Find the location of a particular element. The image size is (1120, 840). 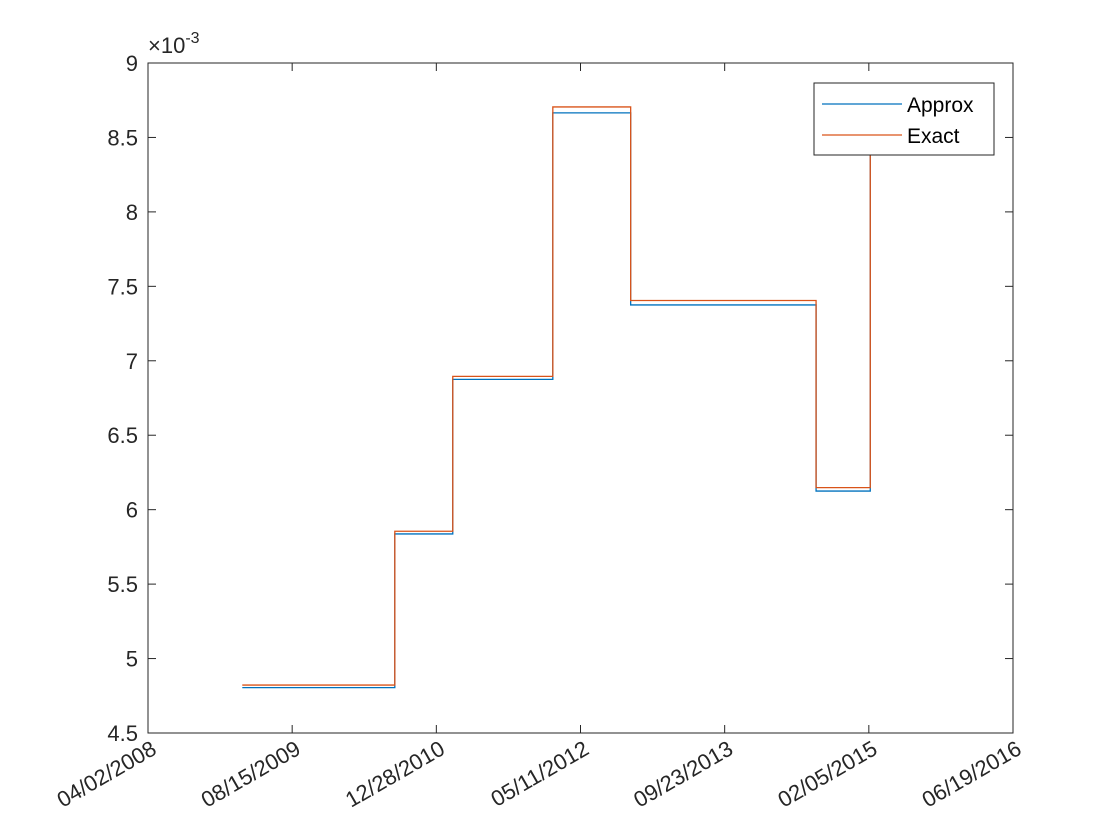

y-tick-label: 8.5 is located at coordinates (122, 137).